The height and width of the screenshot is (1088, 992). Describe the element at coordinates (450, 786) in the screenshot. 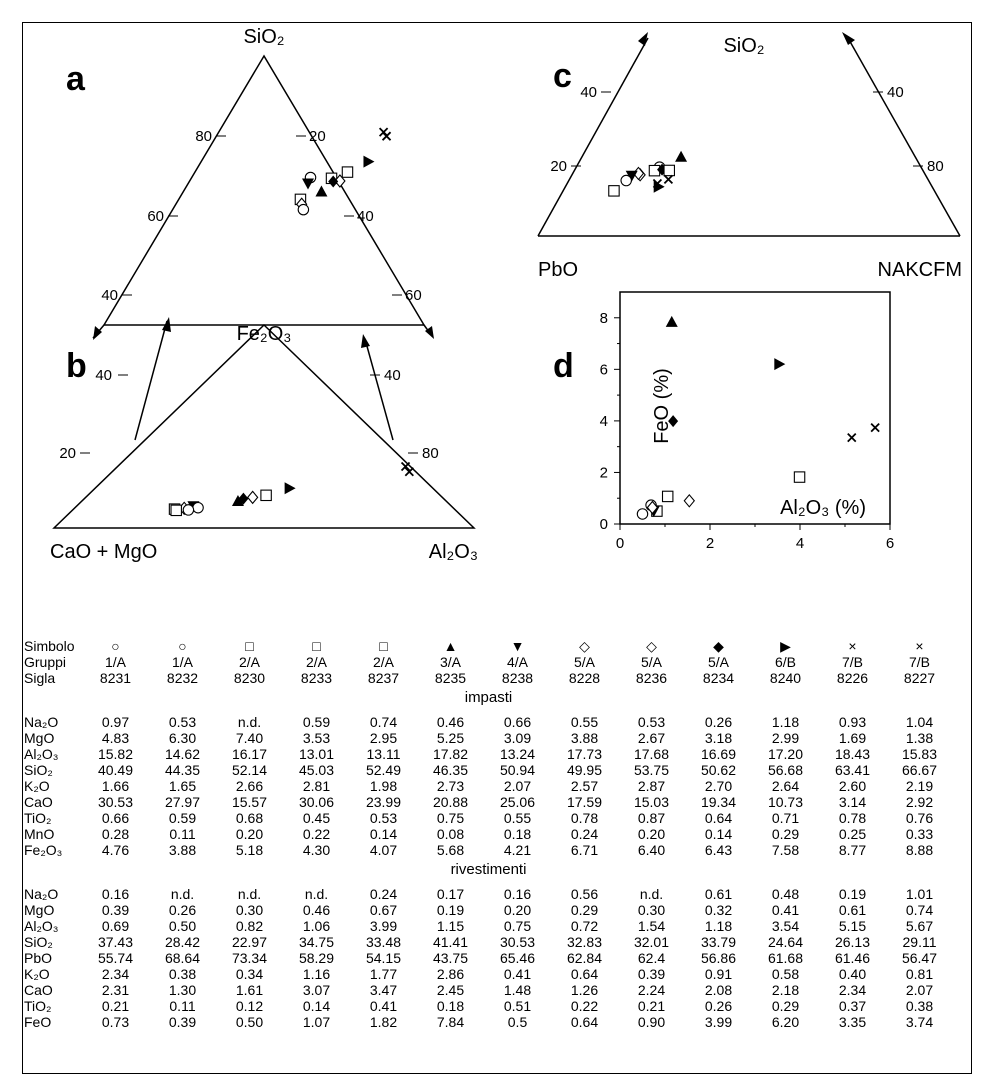

I see `table-cell: 2.73` at that location.